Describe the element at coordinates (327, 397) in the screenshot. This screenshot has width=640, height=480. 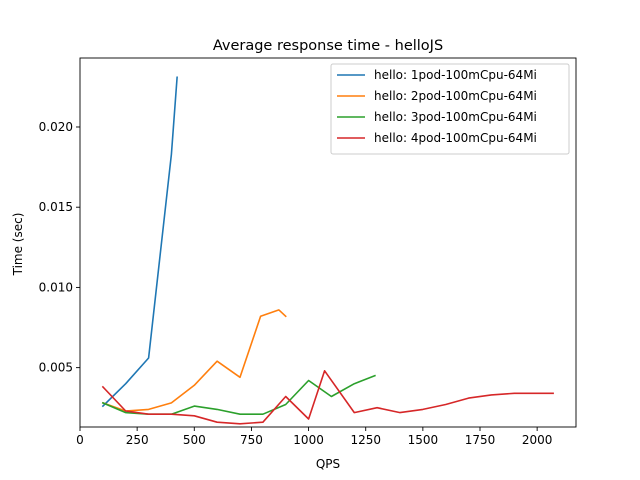
I see `series-line-4pod` at that location.